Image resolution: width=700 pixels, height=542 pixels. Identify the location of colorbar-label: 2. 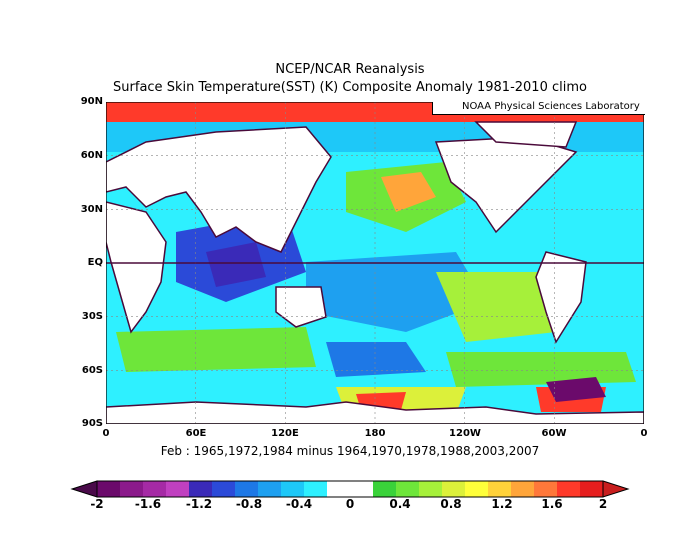
(603, 504).